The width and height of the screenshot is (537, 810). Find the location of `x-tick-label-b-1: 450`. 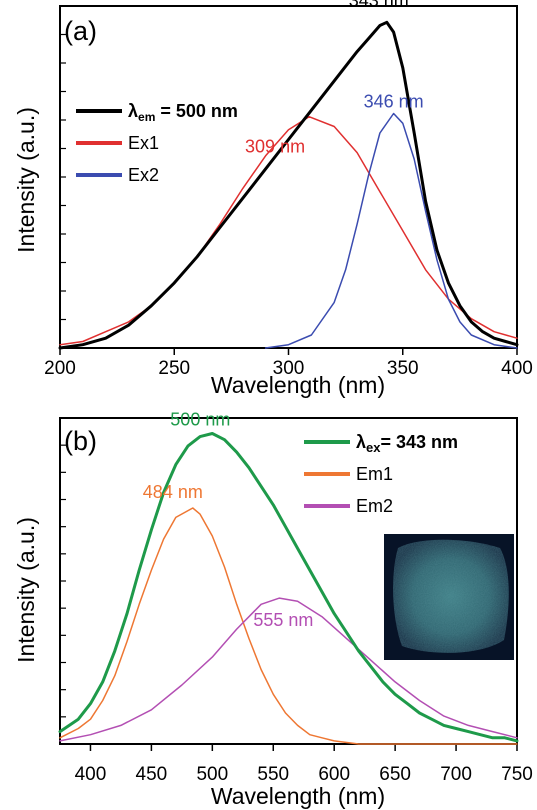

x-tick-label-b-1: 450 is located at coordinates (152, 774).